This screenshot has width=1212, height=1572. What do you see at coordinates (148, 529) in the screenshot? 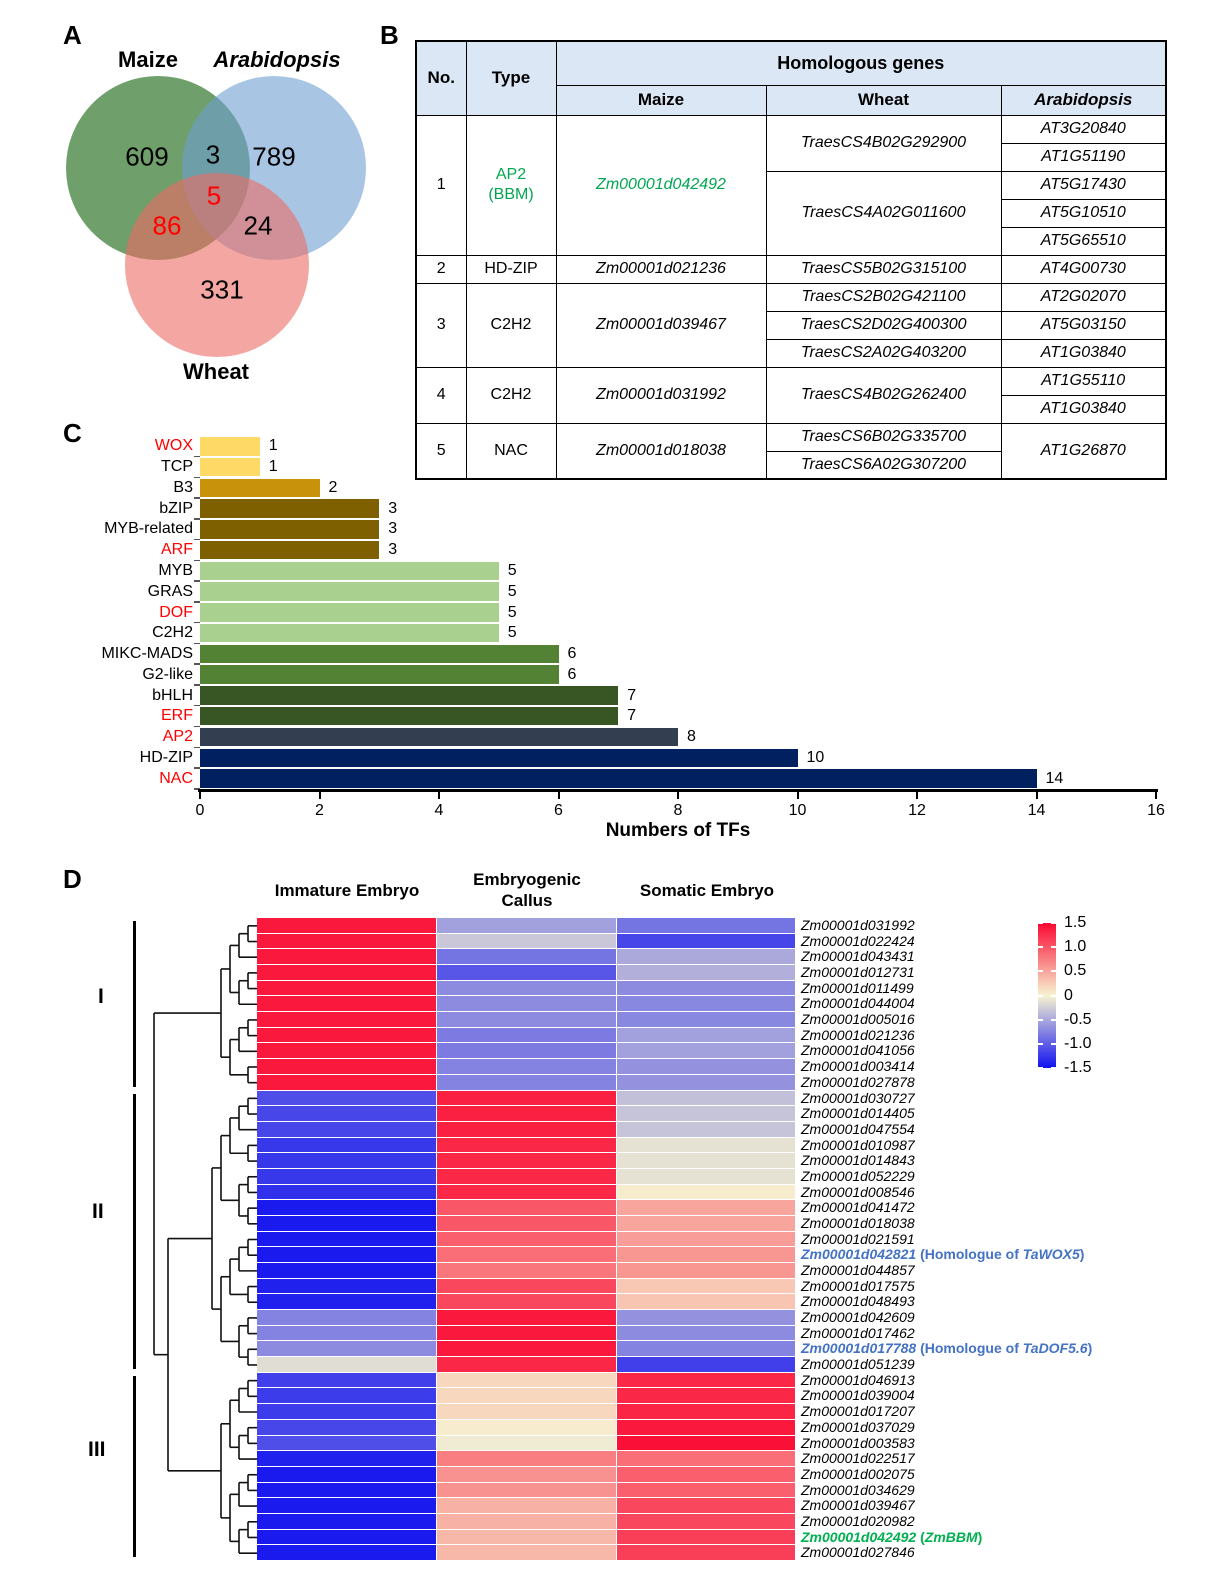
I see `bar-category-label: MYB-related` at bounding box center [148, 529].